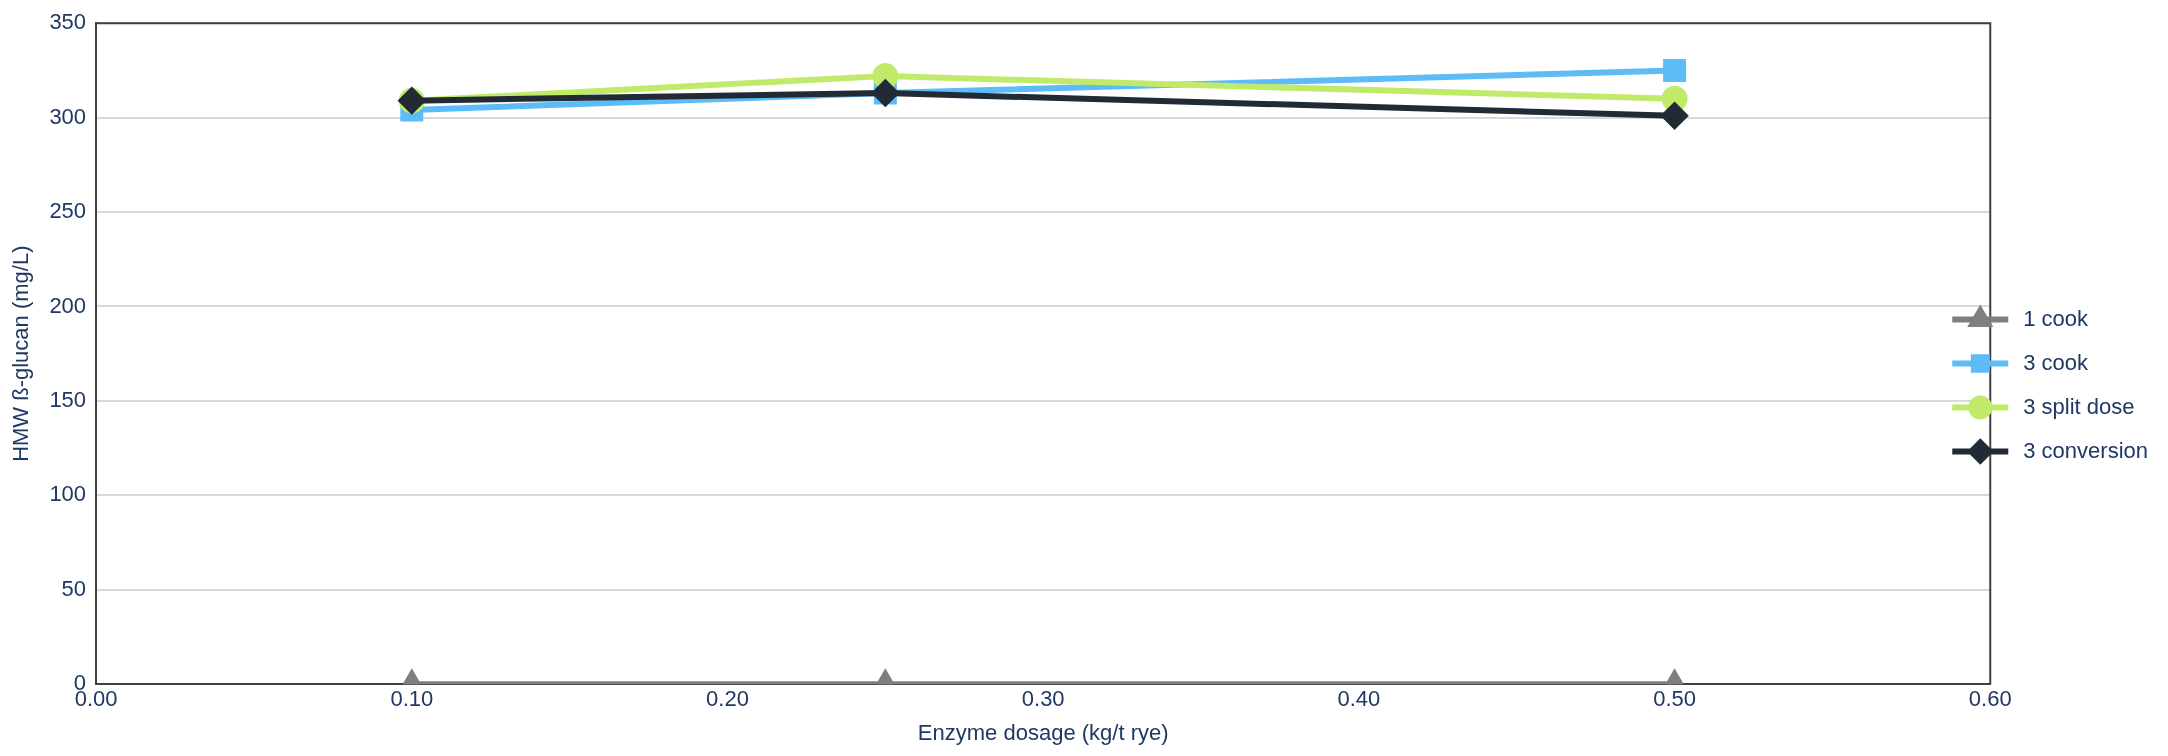  What do you see at coordinates (2079, 406) in the screenshot?
I see `legend-label: 3 split dose` at bounding box center [2079, 406].